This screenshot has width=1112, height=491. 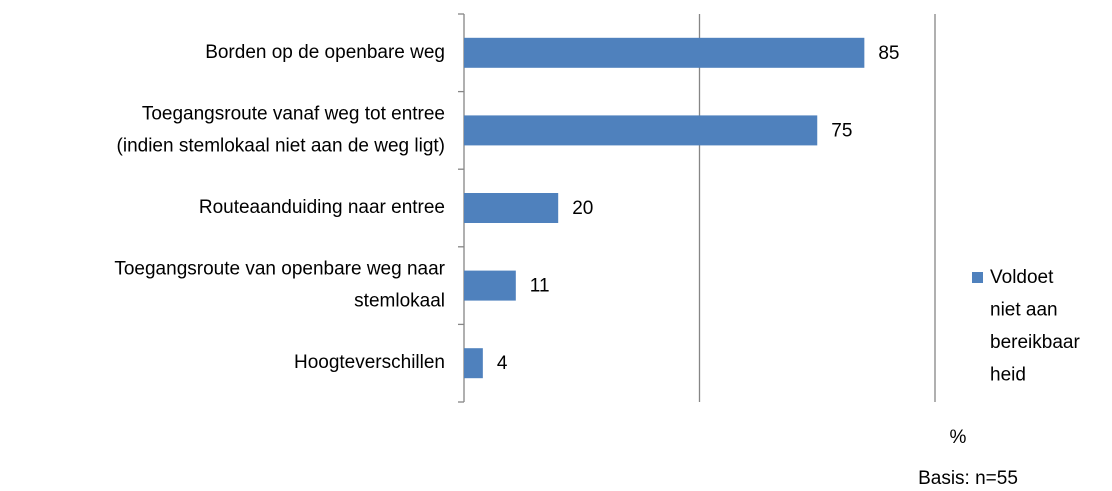 I want to click on x-axis-label: %, so click(x=958, y=437).